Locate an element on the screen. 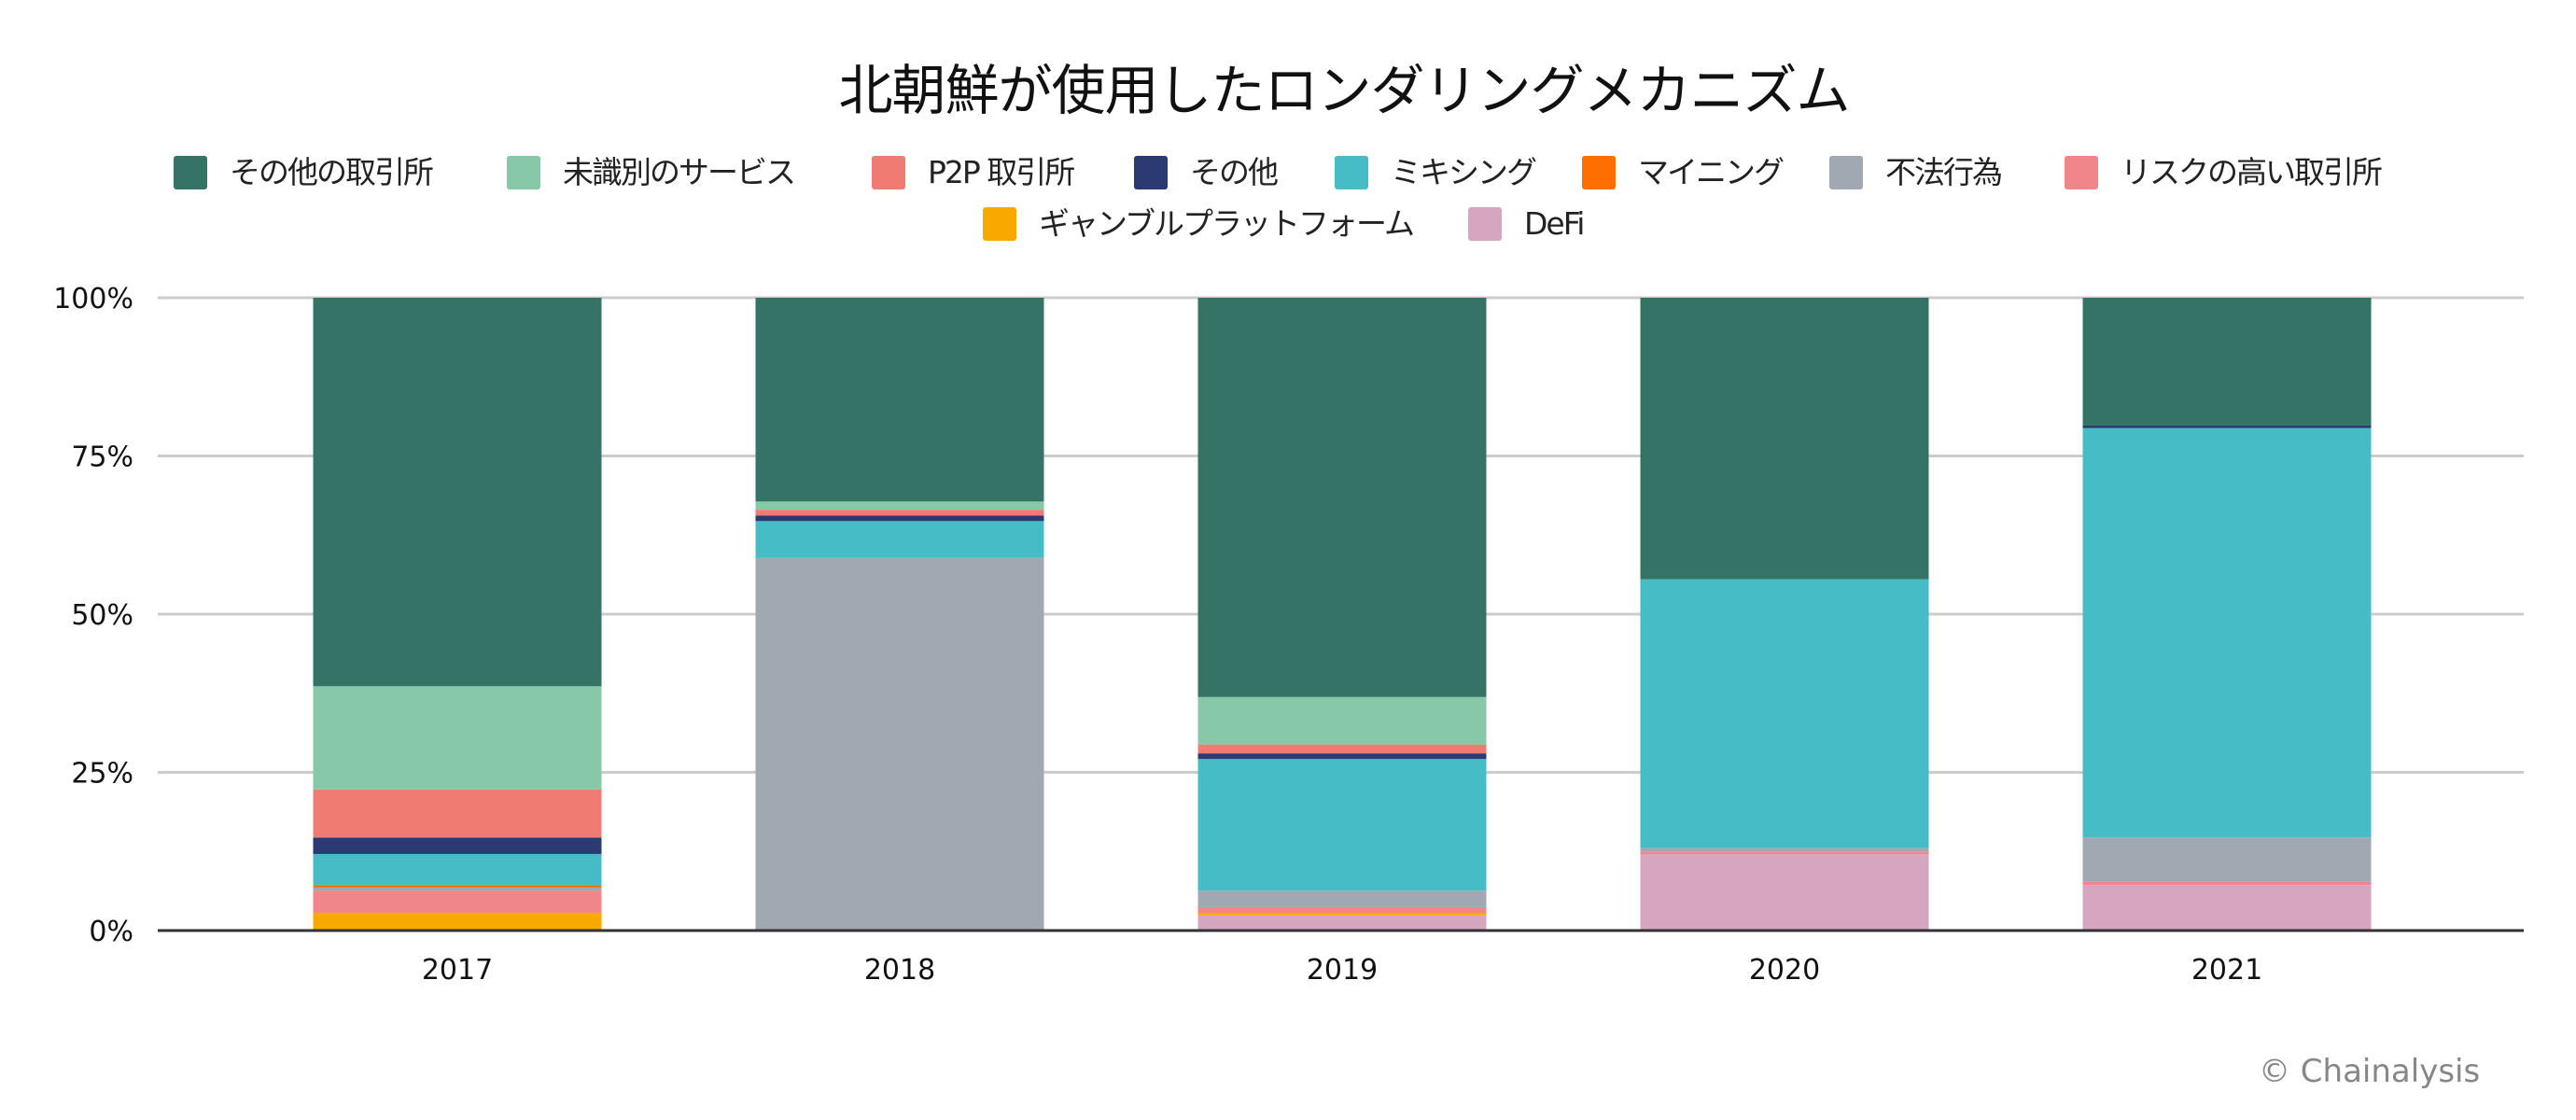  x-tick-label: 2017 is located at coordinates (457, 970).